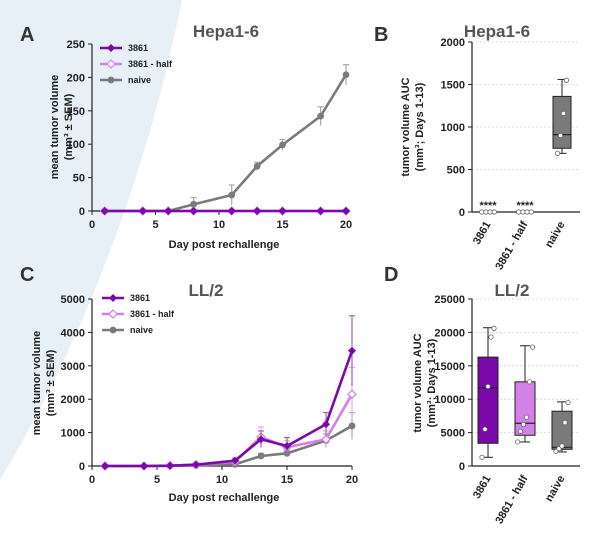  Describe the element at coordinates (37, 383) in the screenshot. I see `y-axis-label-c-1: mean tumor volume` at that location.